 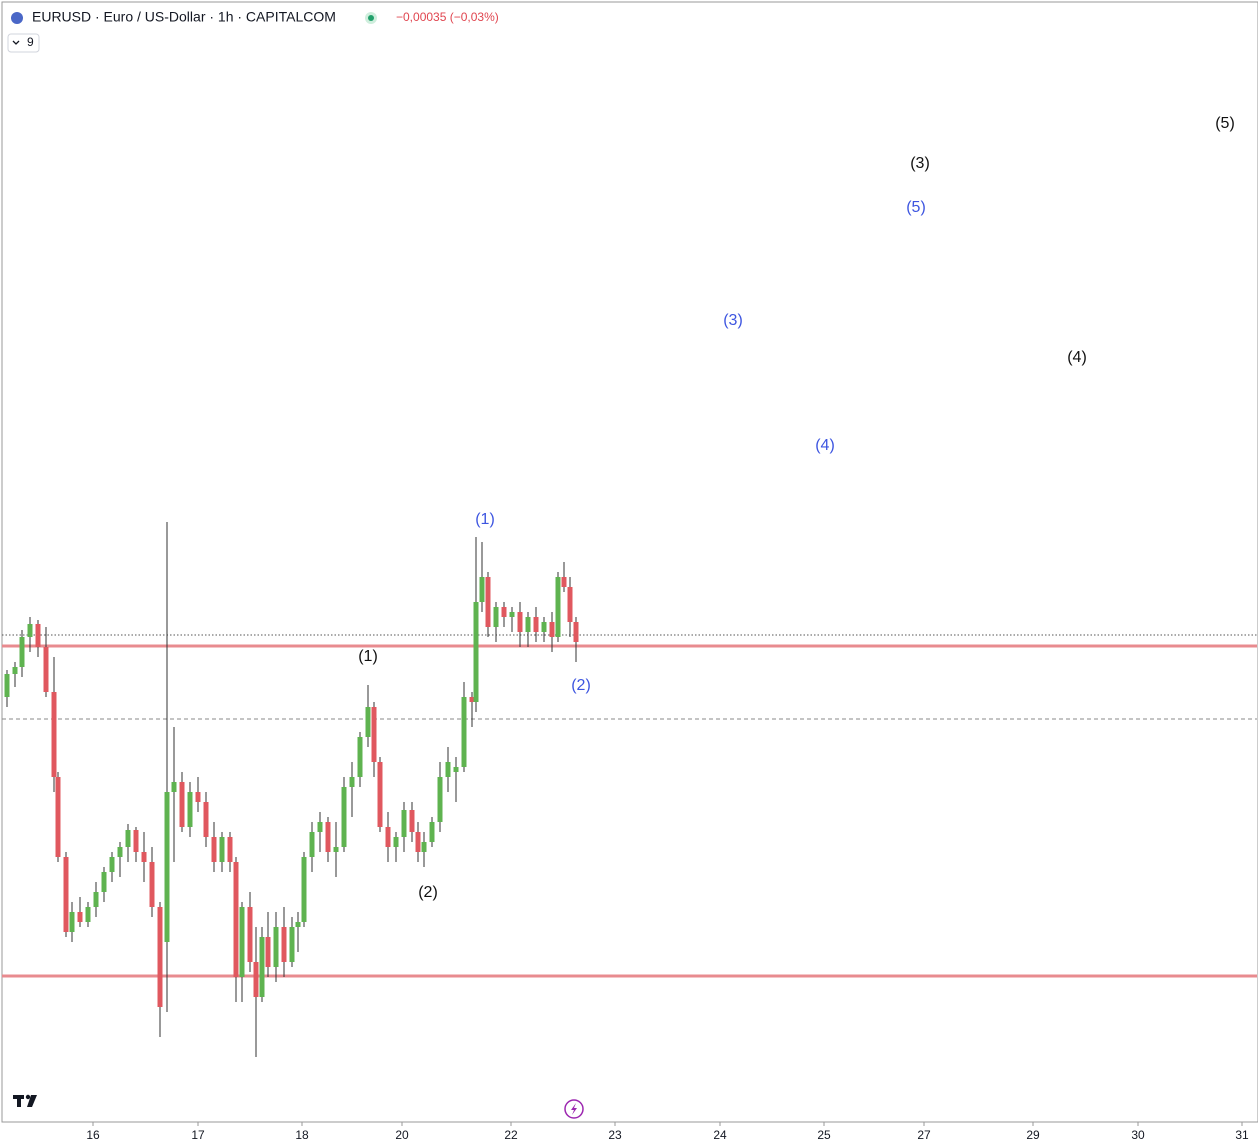 I want to click on price-change: −0,00035 (−0,03%), so click(x=447, y=17).